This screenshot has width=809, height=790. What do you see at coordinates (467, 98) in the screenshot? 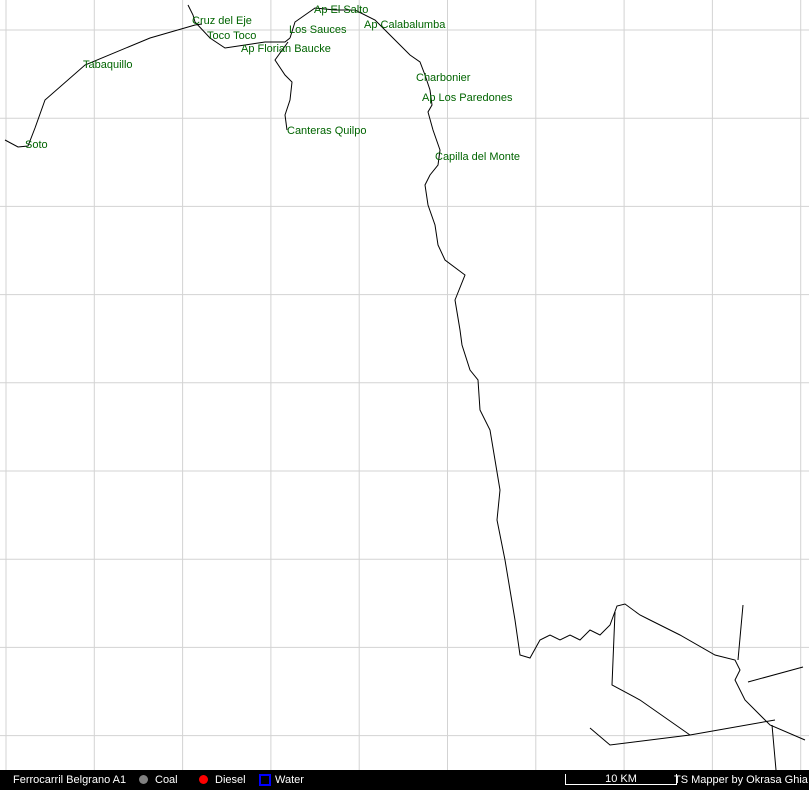
I see `station-label: Ap Los Paredones` at bounding box center [467, 98].